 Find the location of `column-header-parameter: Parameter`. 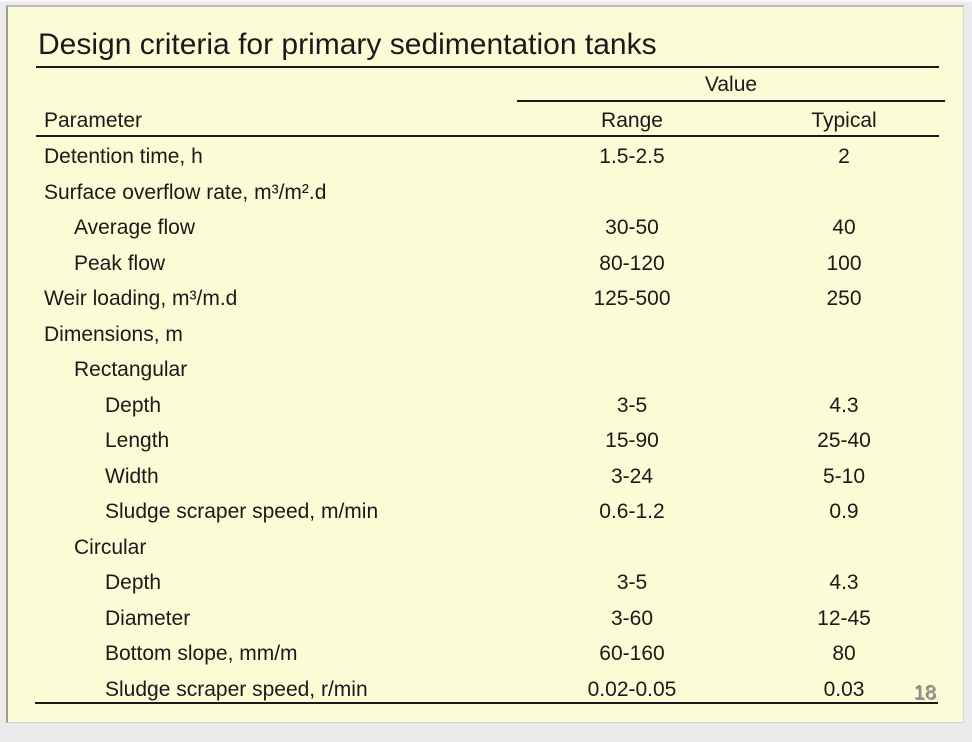

column-header-parameter: Parameter is located at coordinates (93, 120).